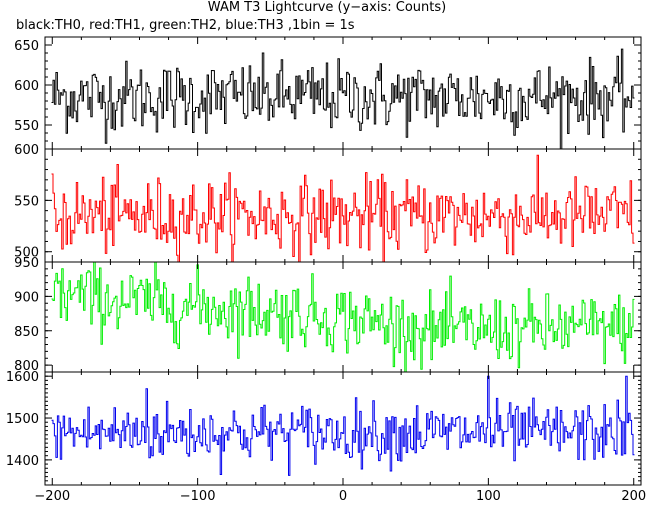 The width and height of the screenshot is (654, 505). I want to click on y-tick-label-th3: 1600, so click(22, 377).